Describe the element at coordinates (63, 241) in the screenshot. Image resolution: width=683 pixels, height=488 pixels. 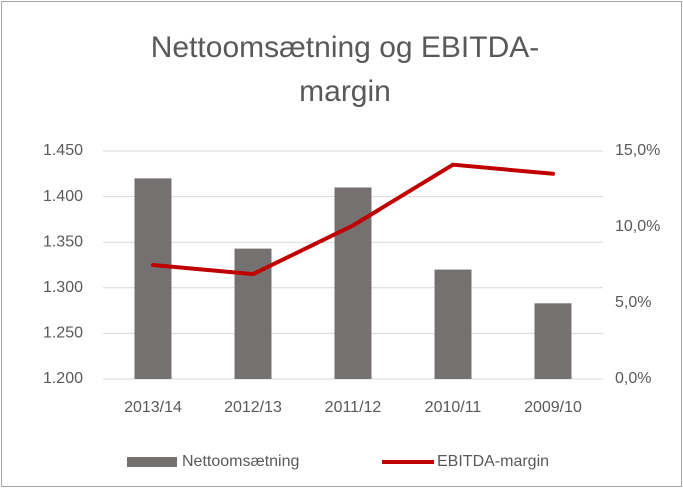
I see `y-tick-label: 1.350` at that location.